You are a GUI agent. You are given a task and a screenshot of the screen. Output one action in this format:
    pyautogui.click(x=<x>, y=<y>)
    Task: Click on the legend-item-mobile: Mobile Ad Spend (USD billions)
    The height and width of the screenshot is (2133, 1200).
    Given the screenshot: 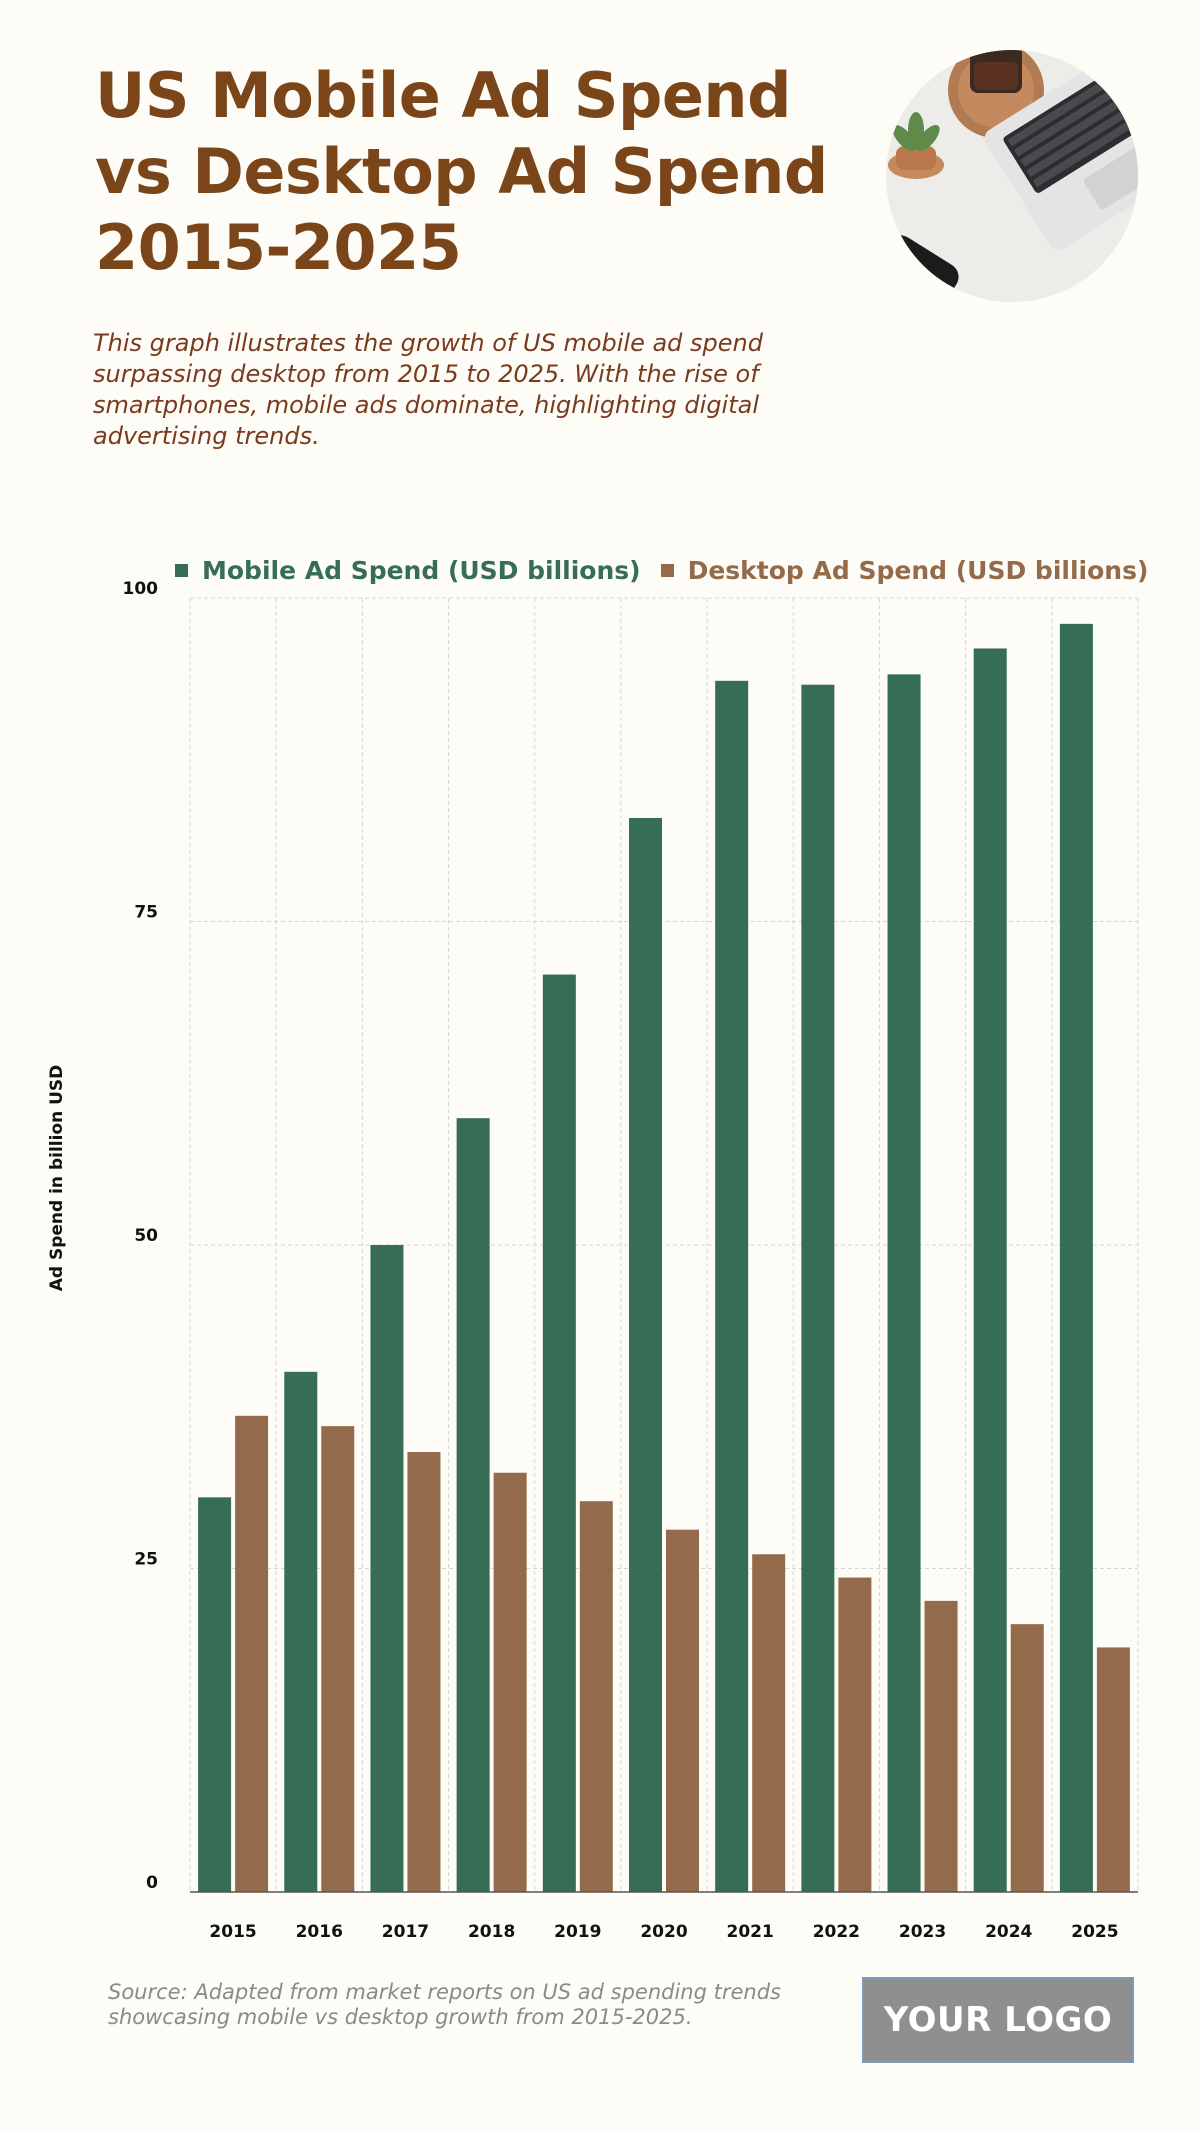 What is the action you would take?
    pyautogui.click(x=408, y=570)
    